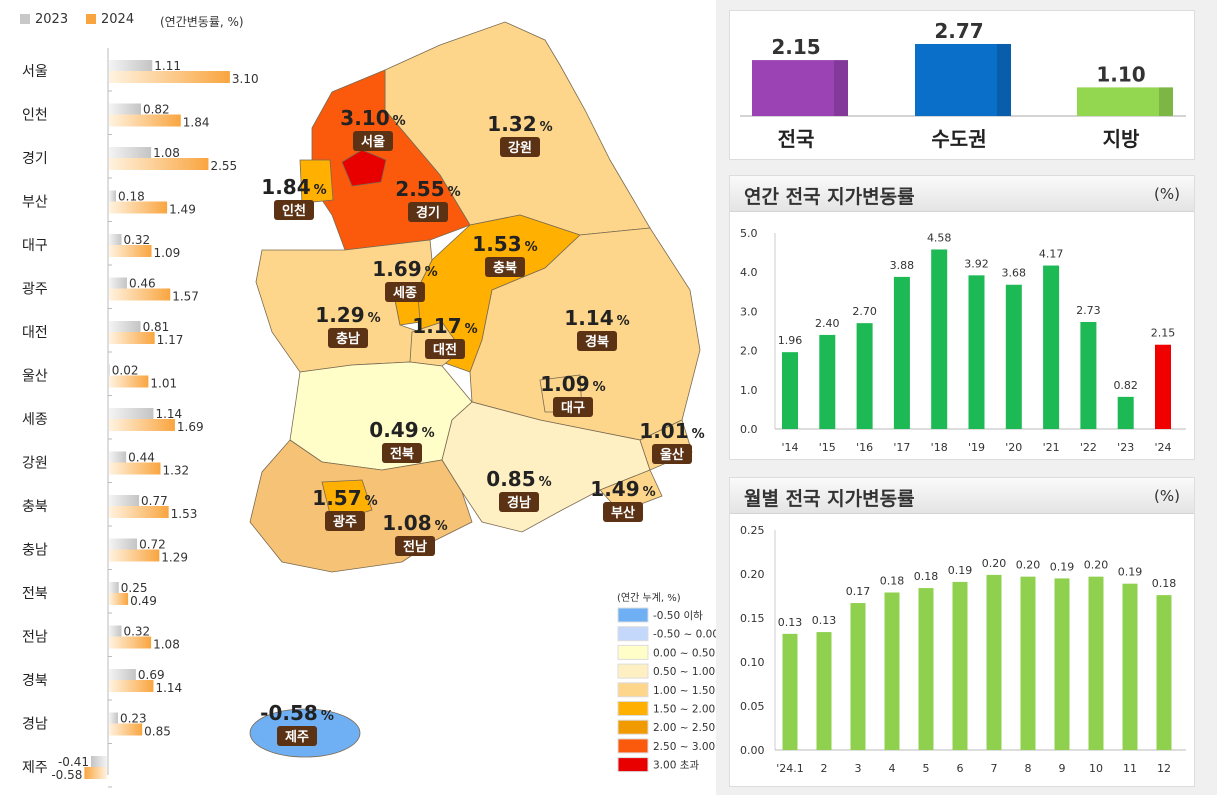 The image size is (1217, 795). Describe the element at coordinates (118, 19) in the screenshot. I see `legend-label: 2024` at that location.